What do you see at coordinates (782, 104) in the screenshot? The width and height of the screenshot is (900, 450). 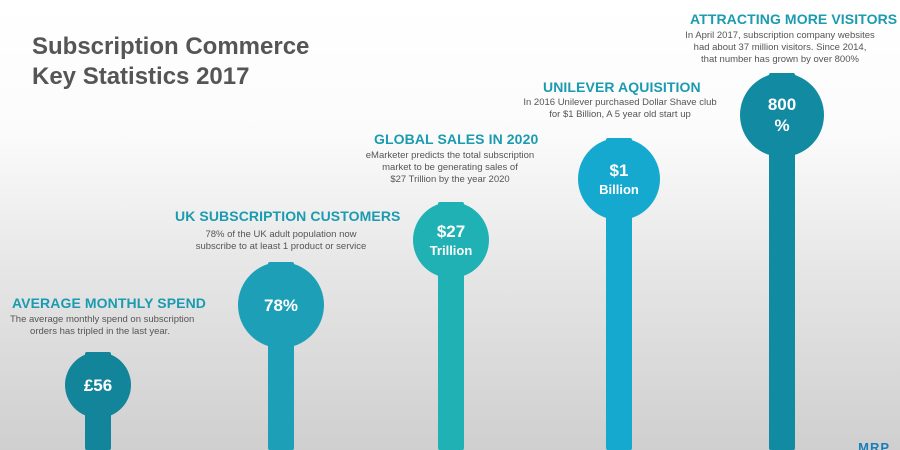 I see `stat-5-value: 800` at bounding box center [782, 104].